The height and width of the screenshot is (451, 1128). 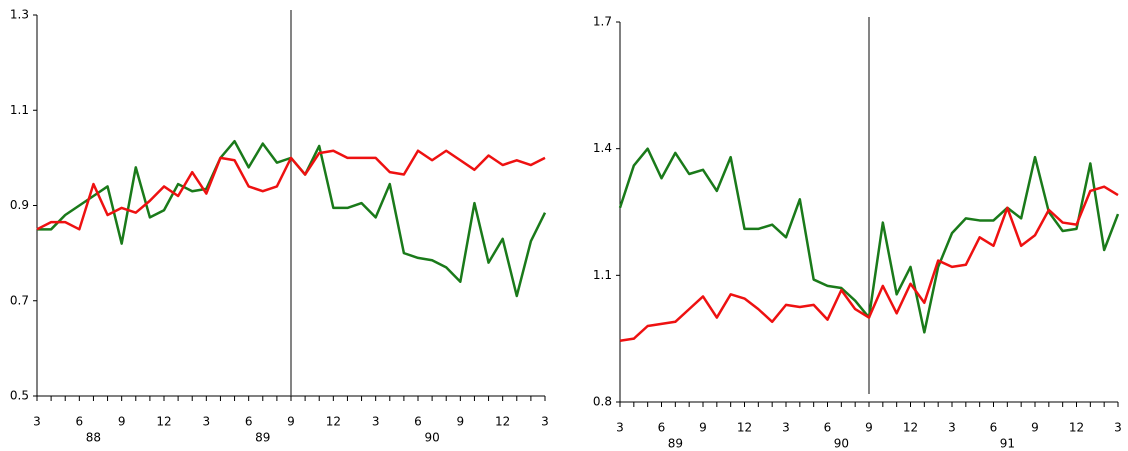 I want to click on year-label: 88, so click(x=93, y=438).